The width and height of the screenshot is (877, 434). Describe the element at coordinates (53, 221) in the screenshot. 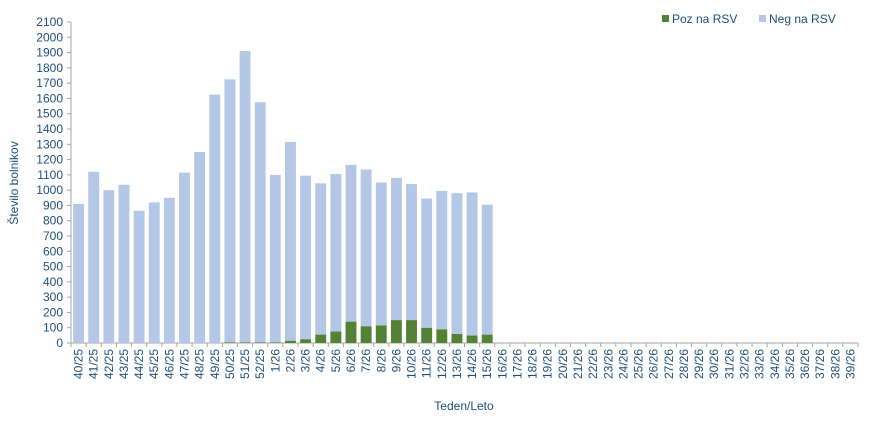

I see `y-tick-label: 800` at that location.